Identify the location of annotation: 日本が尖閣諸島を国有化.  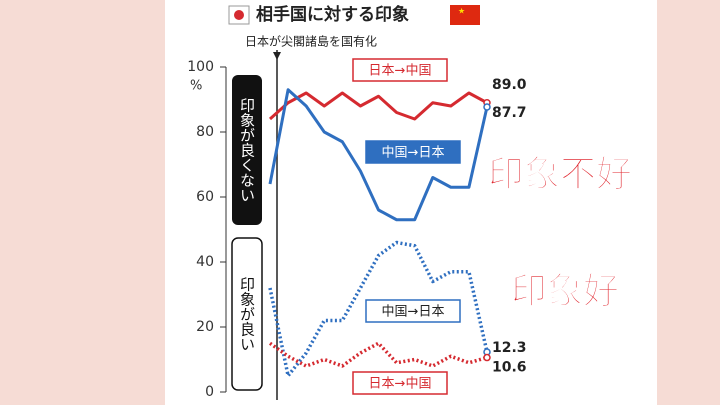
(311, 41).